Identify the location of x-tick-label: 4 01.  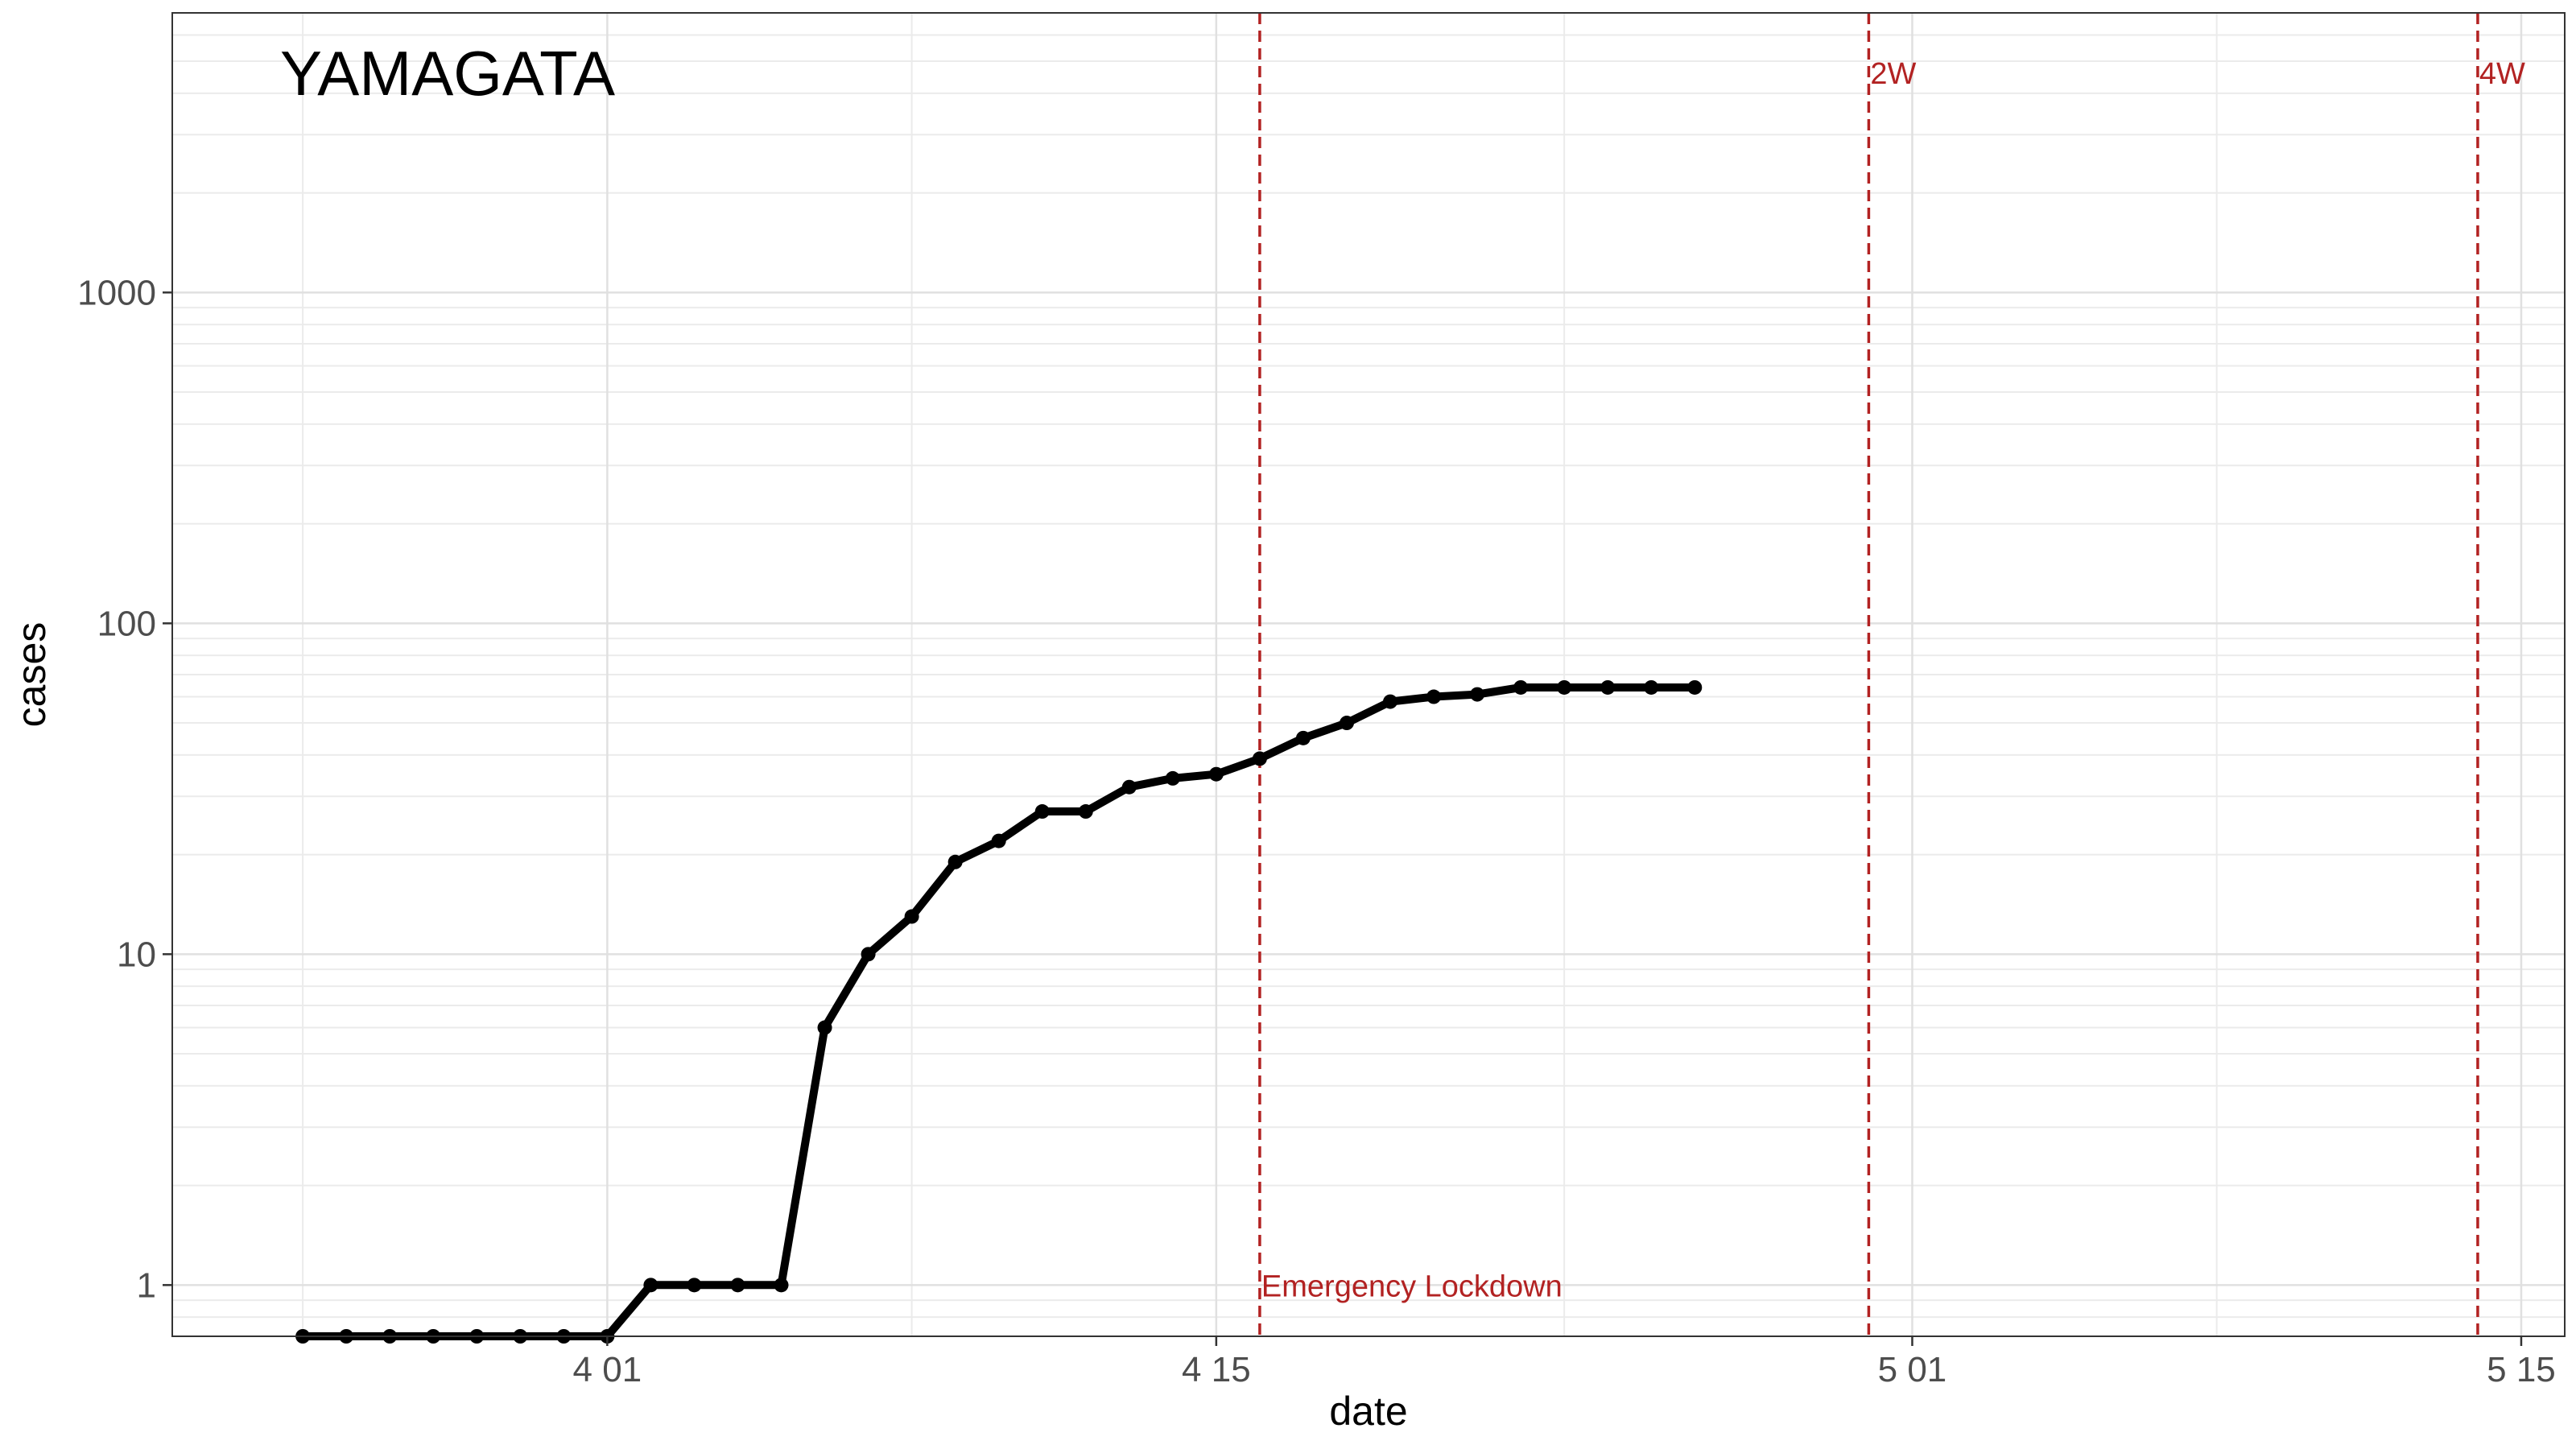
(607, 1369).